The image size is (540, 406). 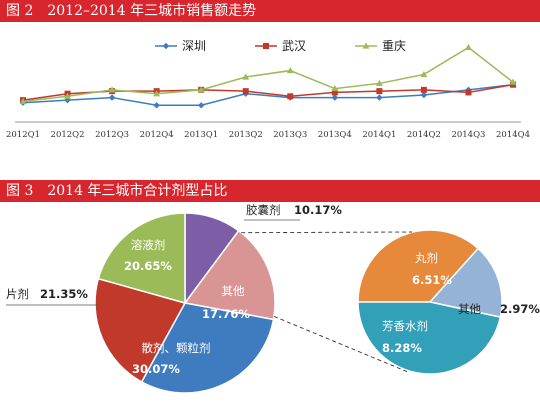 I want to click on connector-top, so click(x=327, y=232).